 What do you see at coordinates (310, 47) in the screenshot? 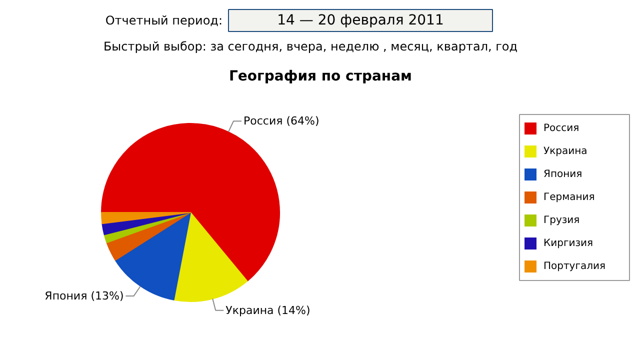
I see `text: Быстрый выбор: за сегодня, вчера, неделю , месяц, квартал, год` at bounding box center [310, 47].